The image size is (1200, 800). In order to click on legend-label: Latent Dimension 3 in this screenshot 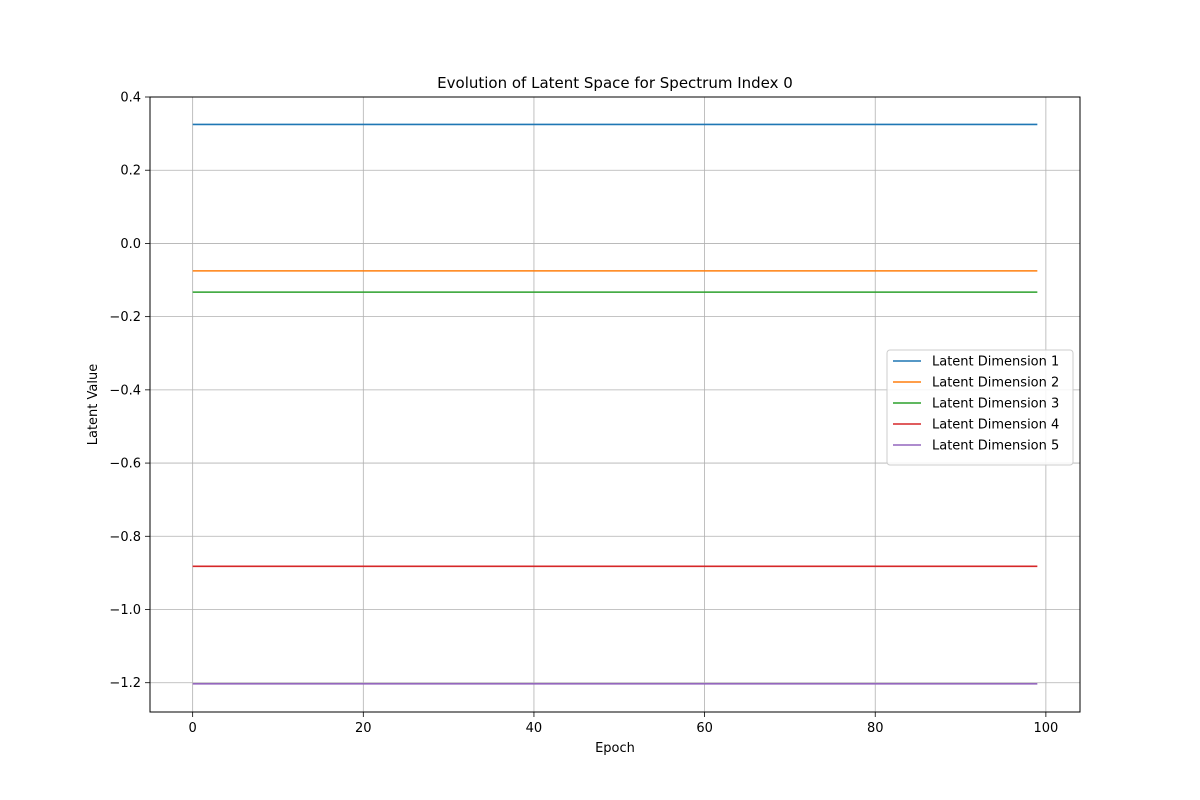, I will do `click(995, 404)`.